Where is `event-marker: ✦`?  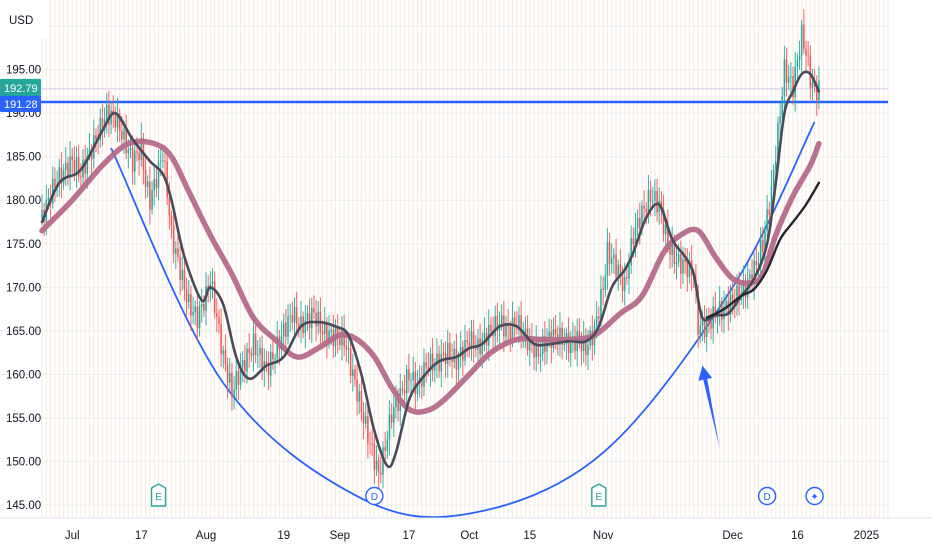
event-marker: ✦ is located at coordinates (814, 496).